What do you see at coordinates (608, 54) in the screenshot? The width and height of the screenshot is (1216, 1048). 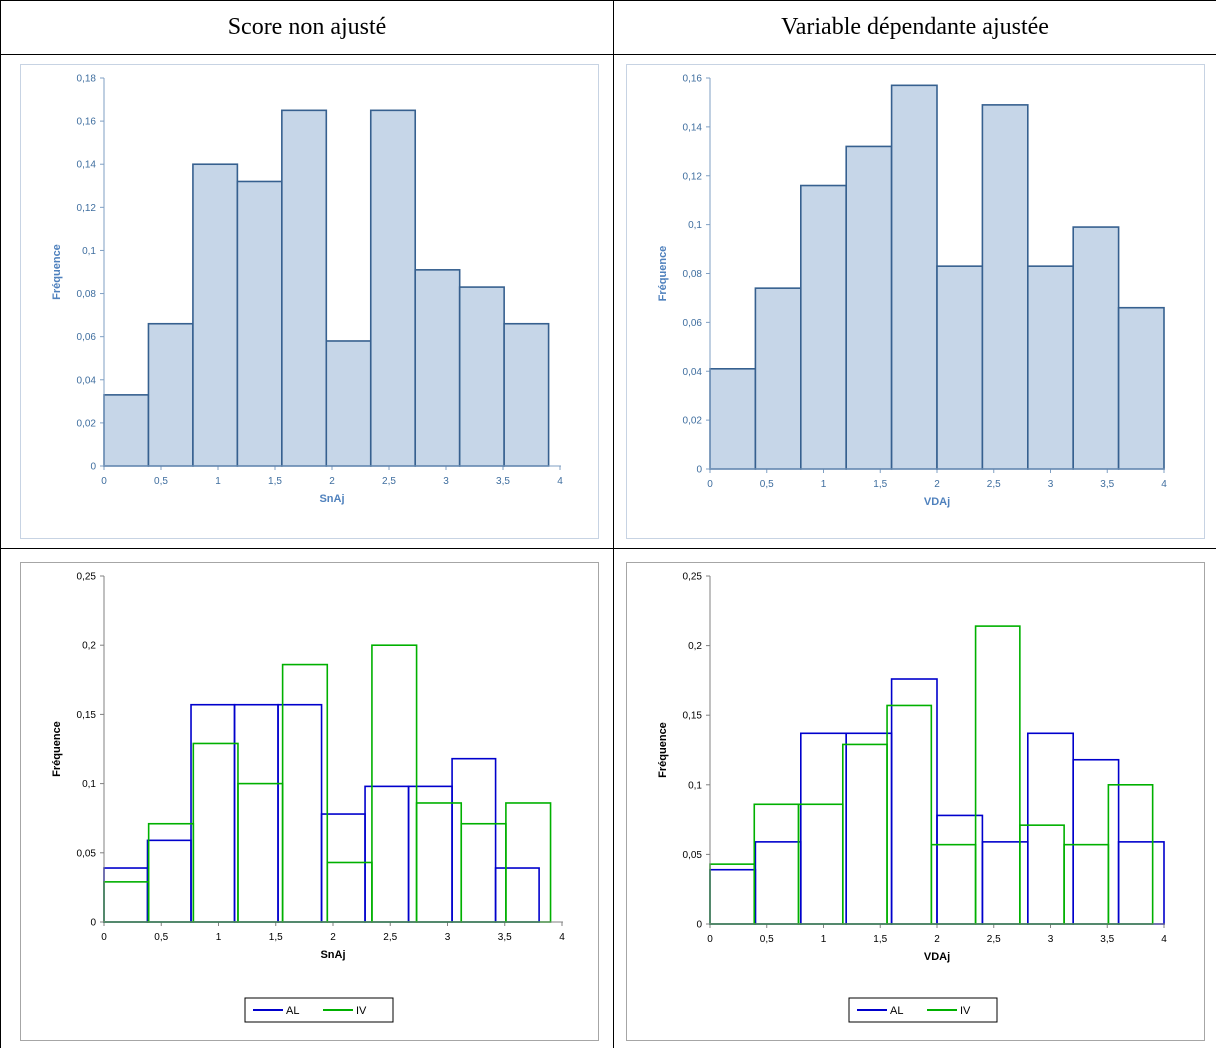 I see `table-divider-header` at bounding box center [608, 54].